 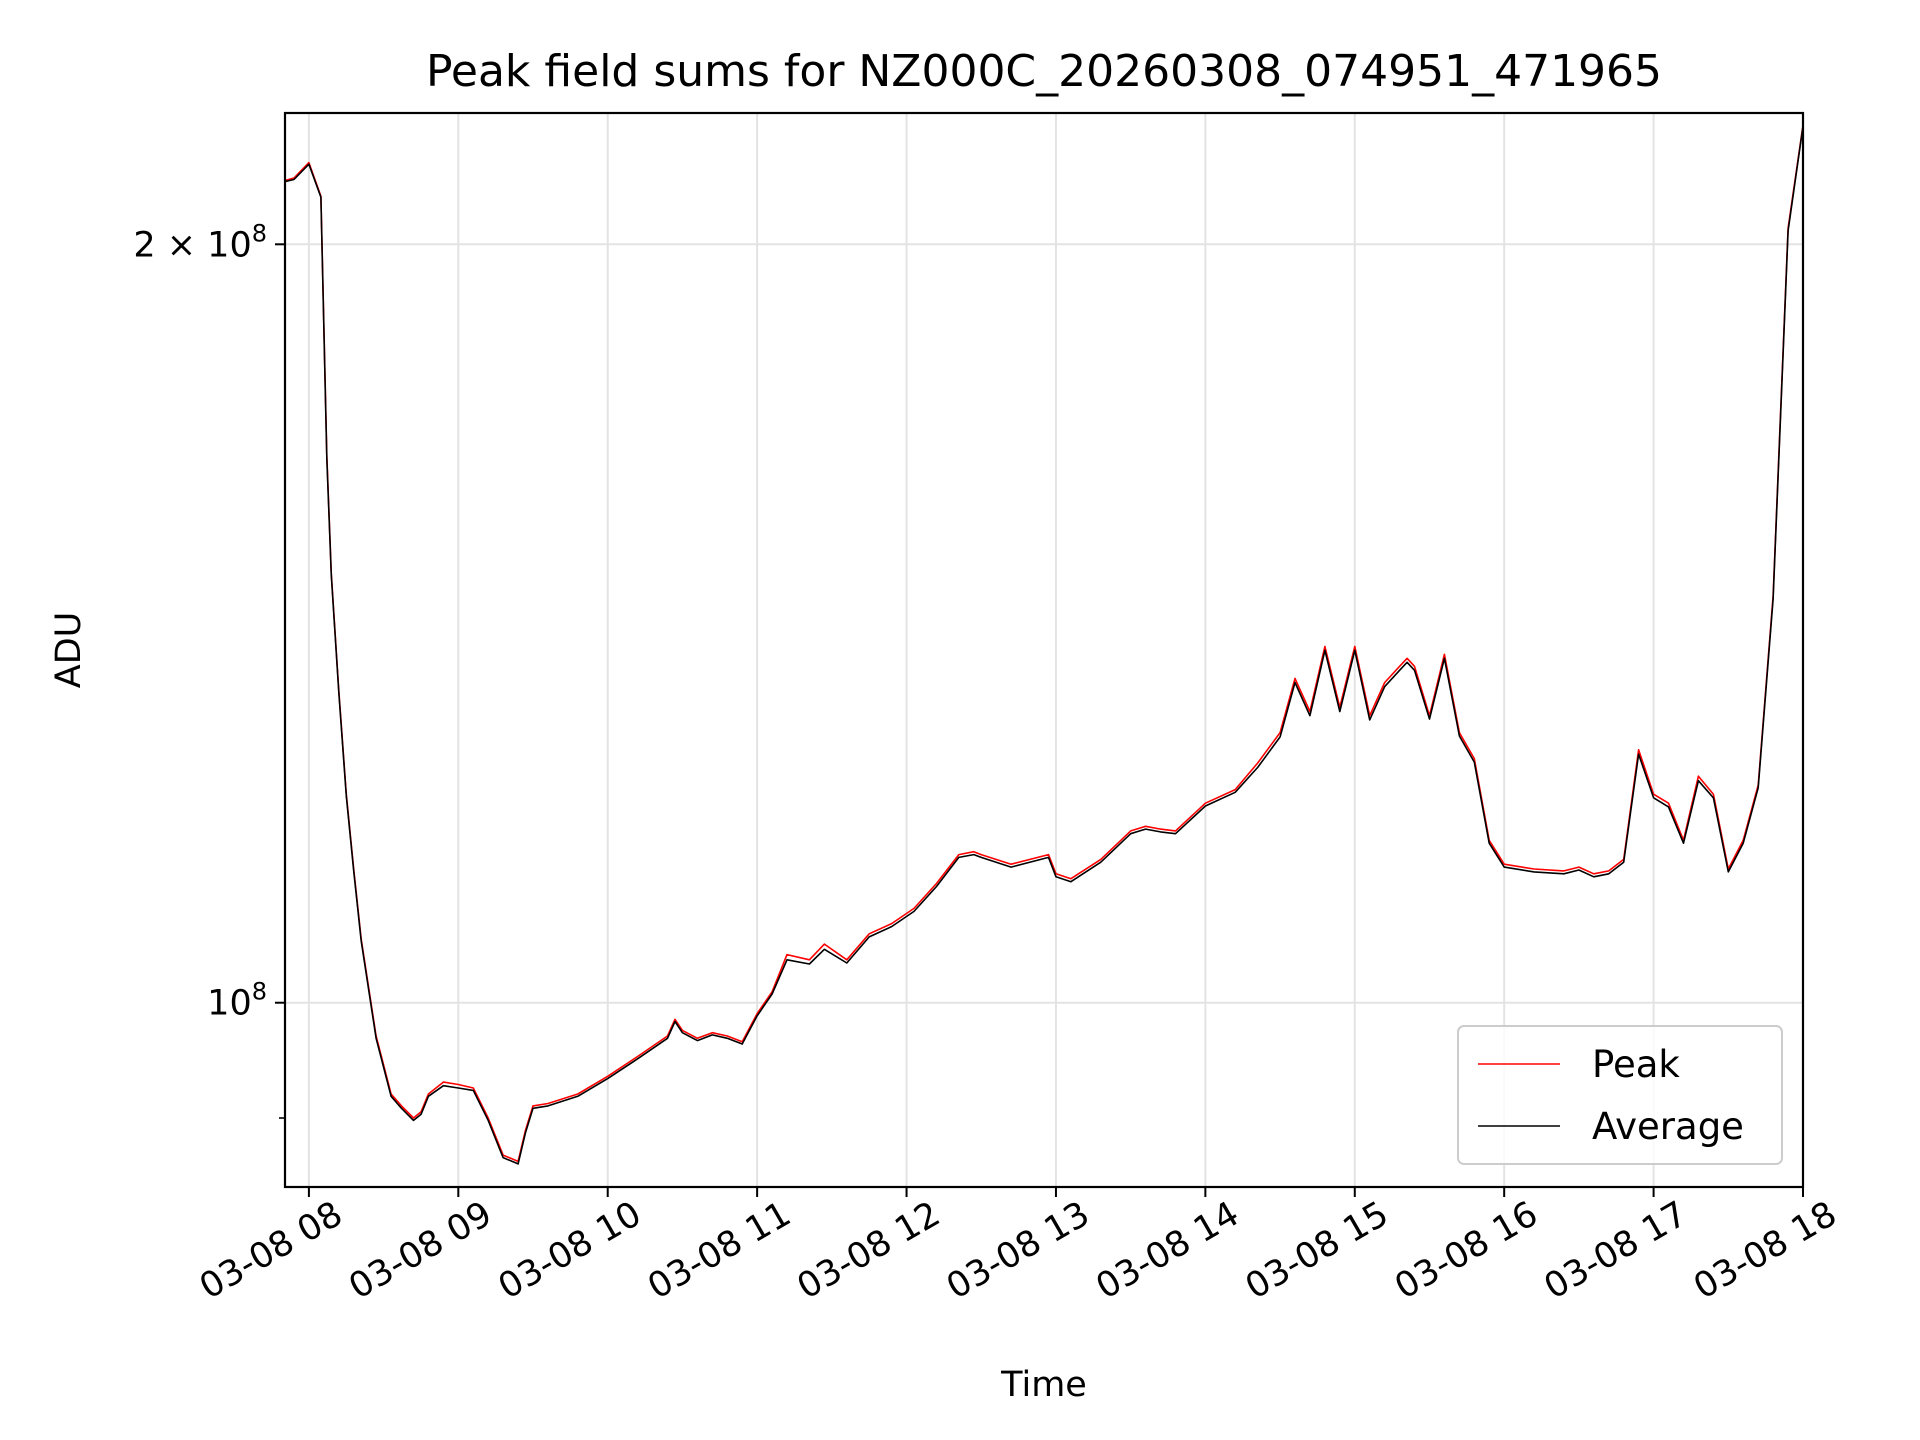 I want to click on legend: Peak Average, so click(x=1620, y=1095).